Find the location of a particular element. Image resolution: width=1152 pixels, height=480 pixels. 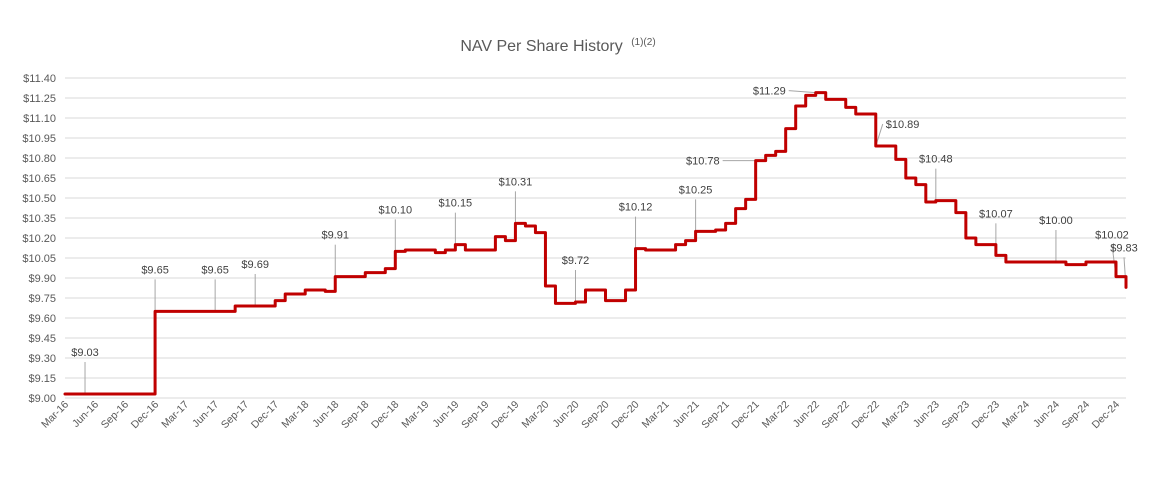

x-tick-label: Sep-22 is located at coordinates (835, 415).